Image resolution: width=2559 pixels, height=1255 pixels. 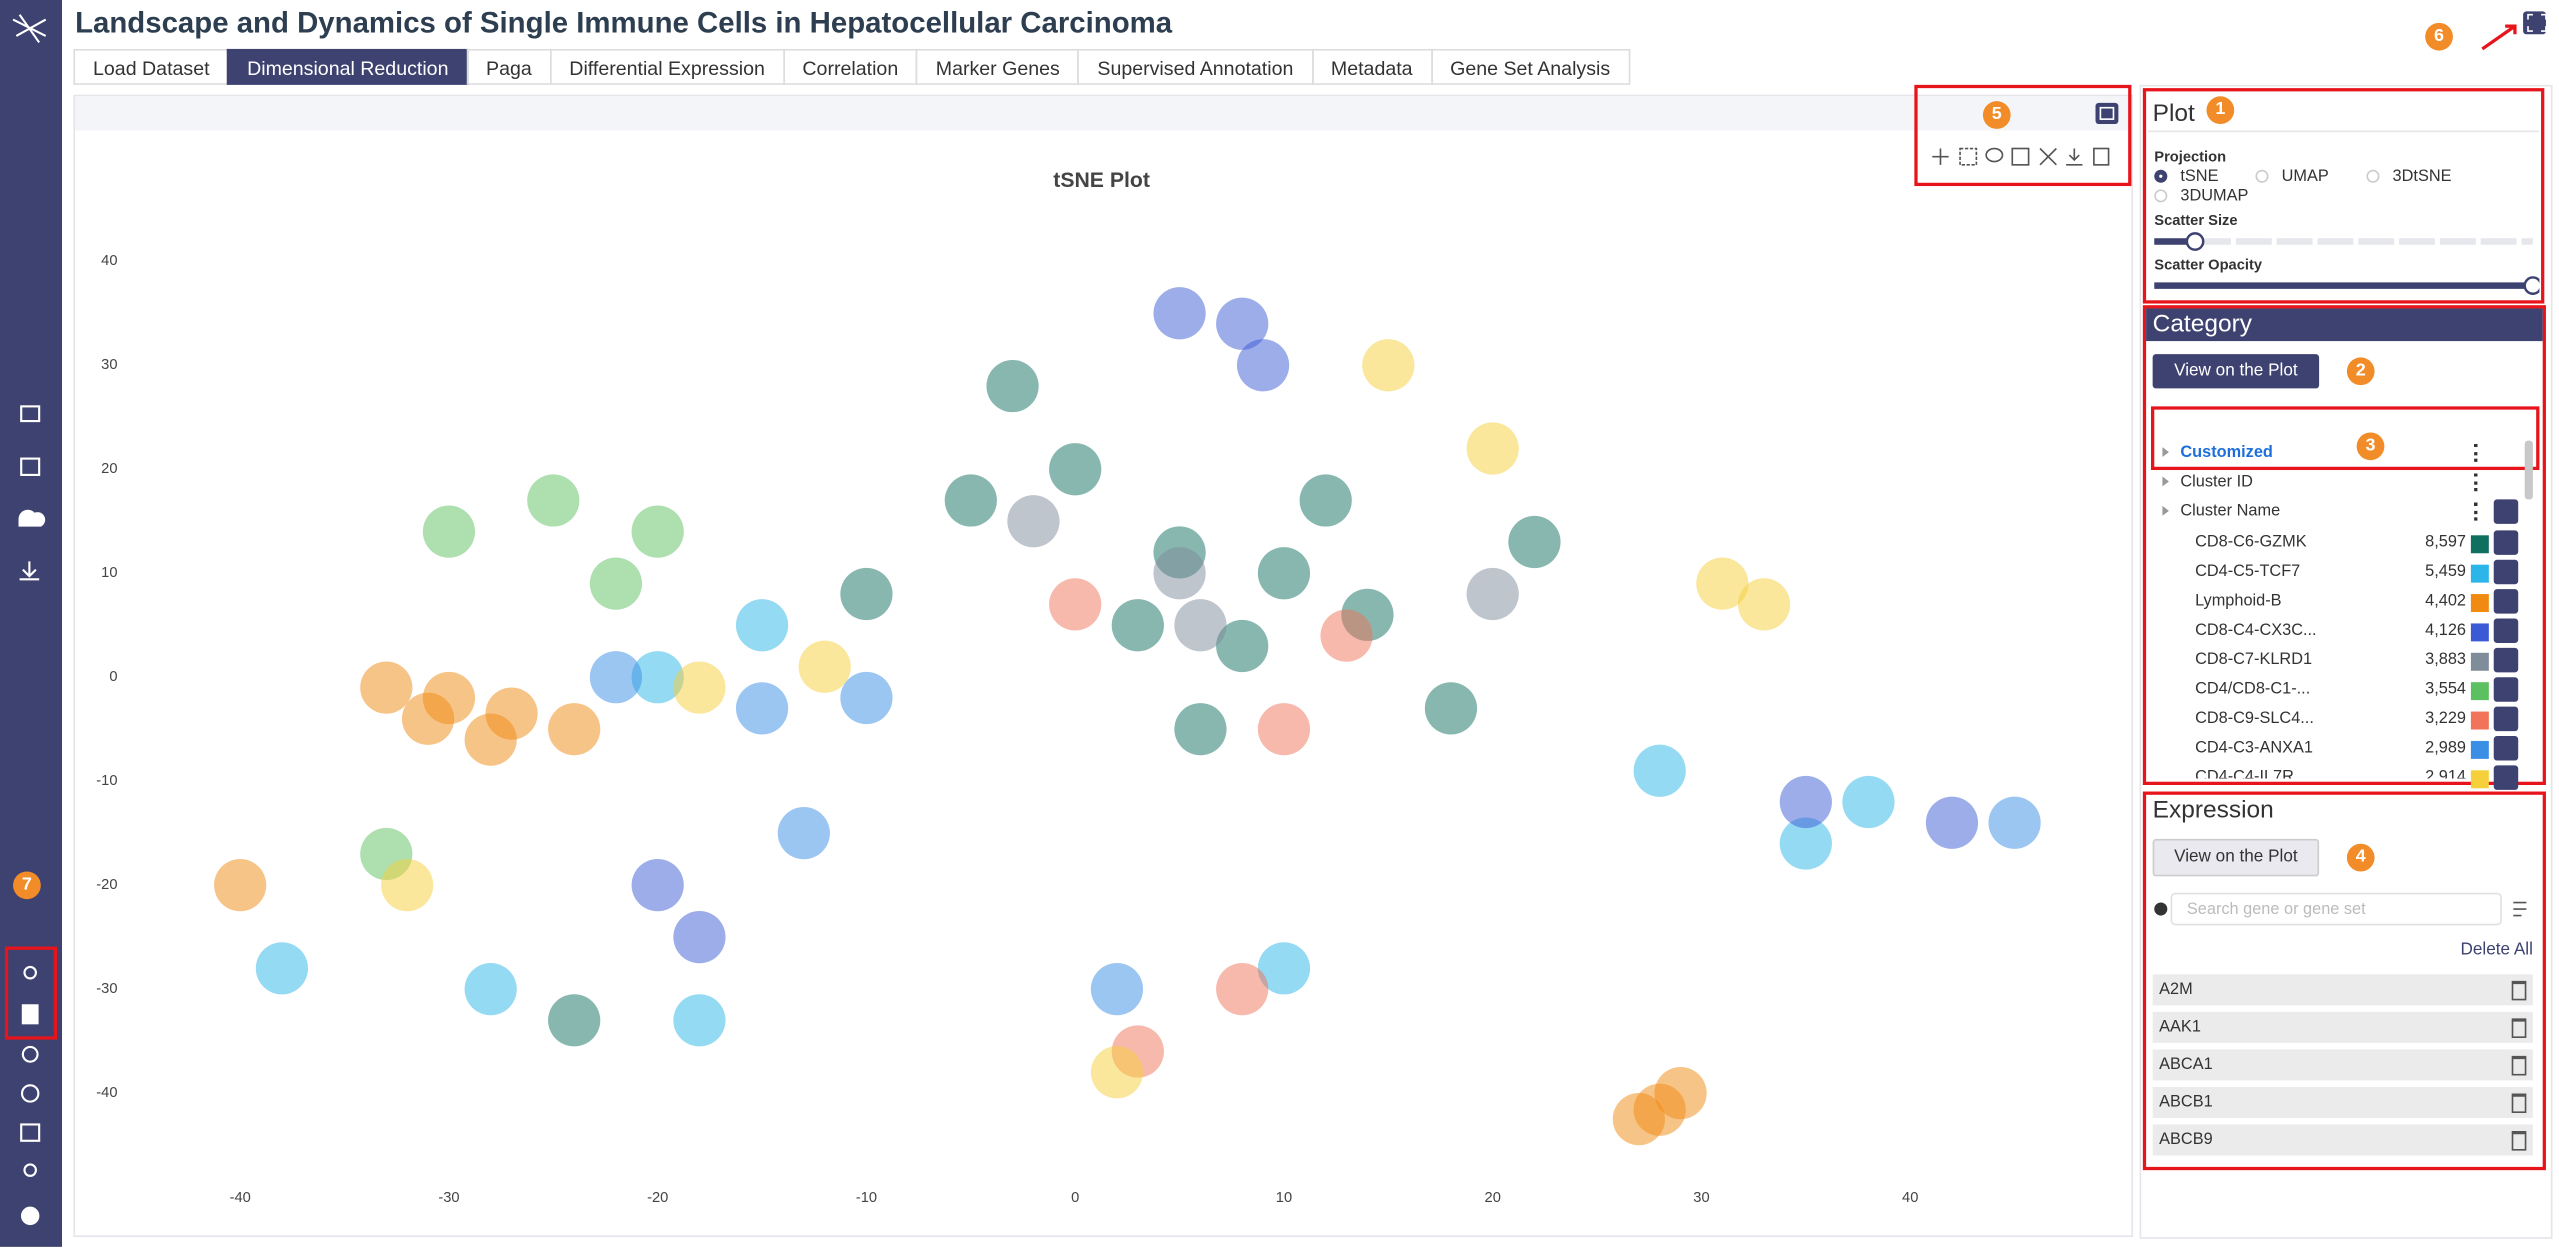 What do you see at coordinates (2230, 511) in the screenshot?
I see `tree-node: Cluster Name` at bounding box center [2230, 511].